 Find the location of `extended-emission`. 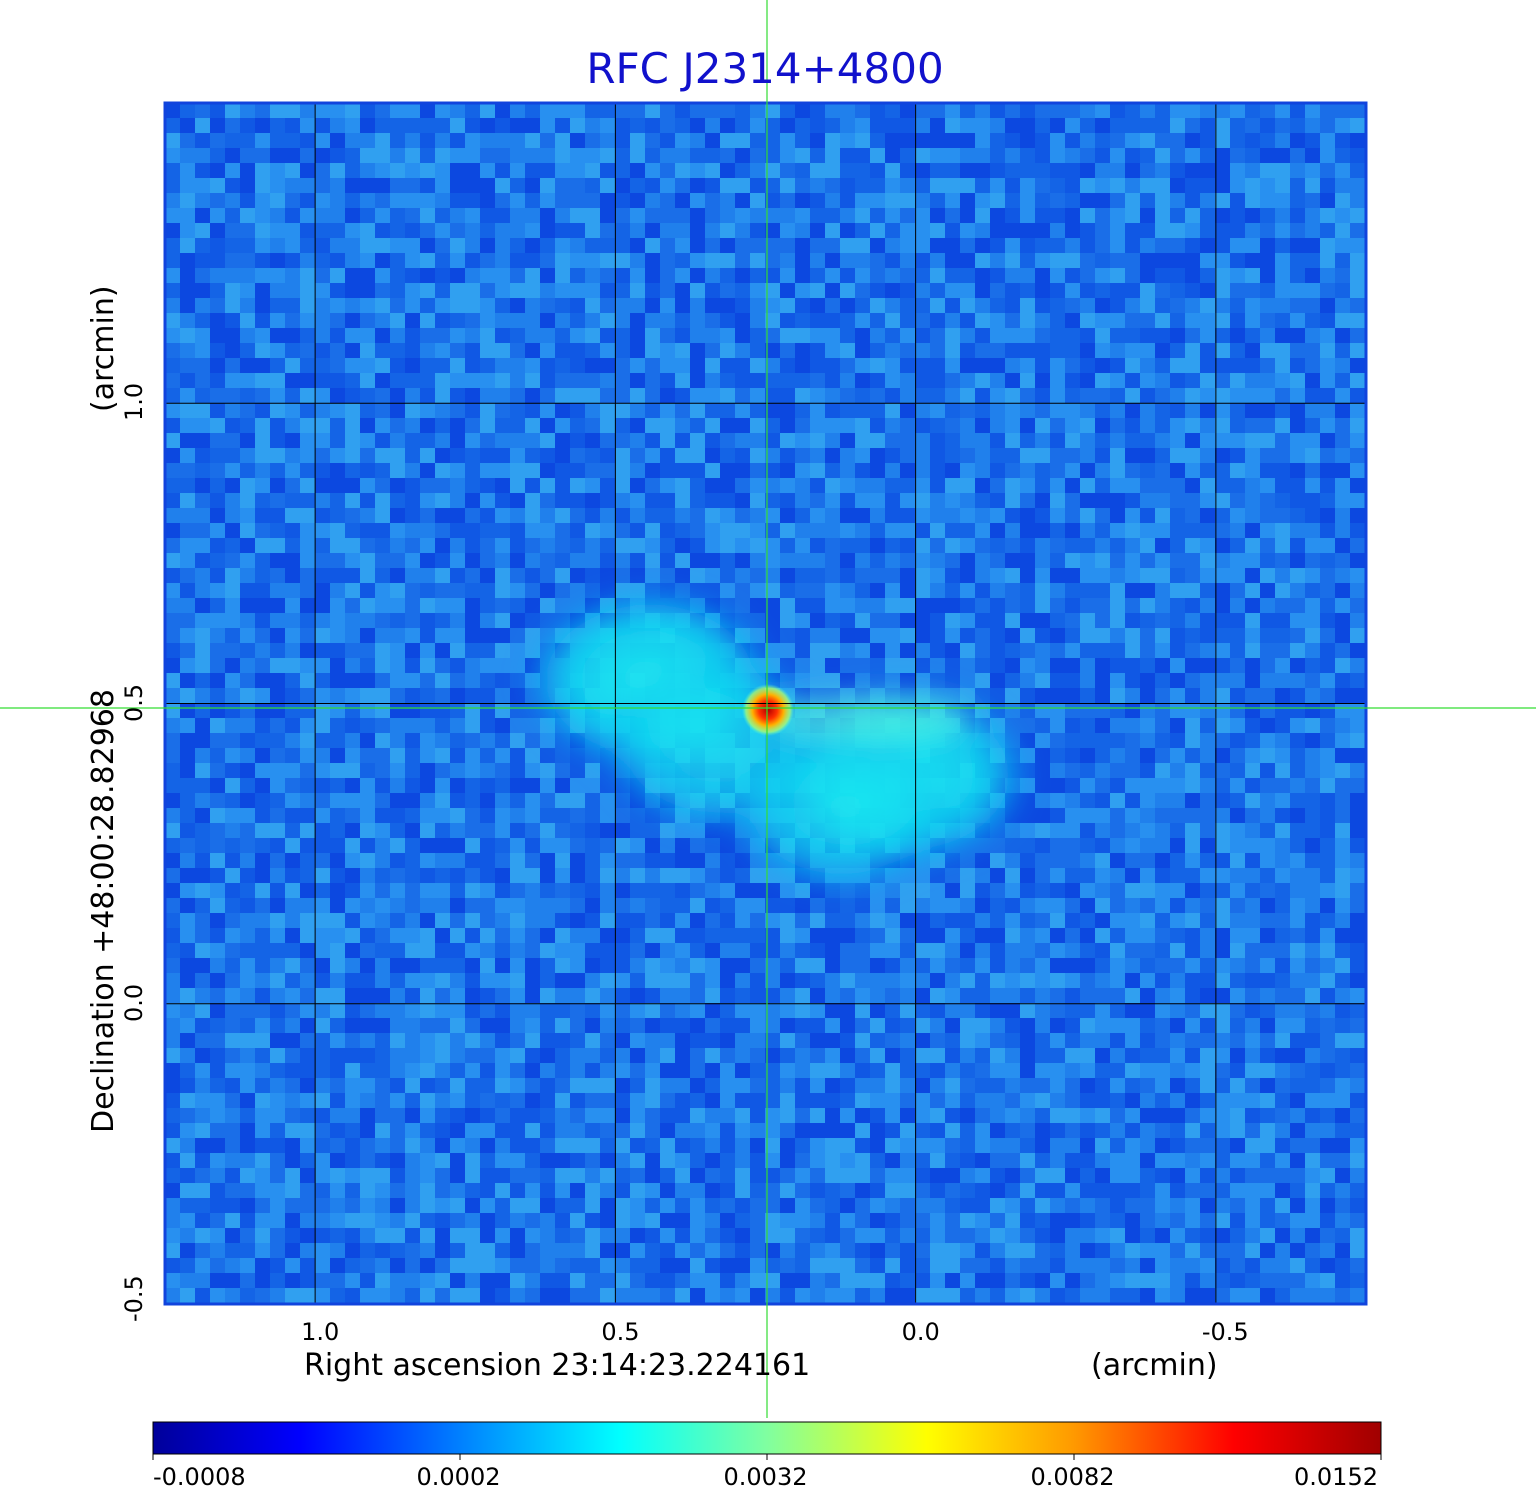

extended-emission is located at coordinates (777, 740).